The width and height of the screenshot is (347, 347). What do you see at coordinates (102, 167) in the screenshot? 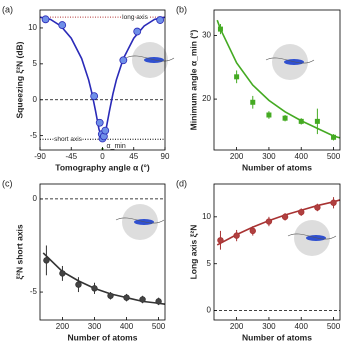
I see `x-axis-label: Tomography angle α (°)` at bounding box center [102, 167].